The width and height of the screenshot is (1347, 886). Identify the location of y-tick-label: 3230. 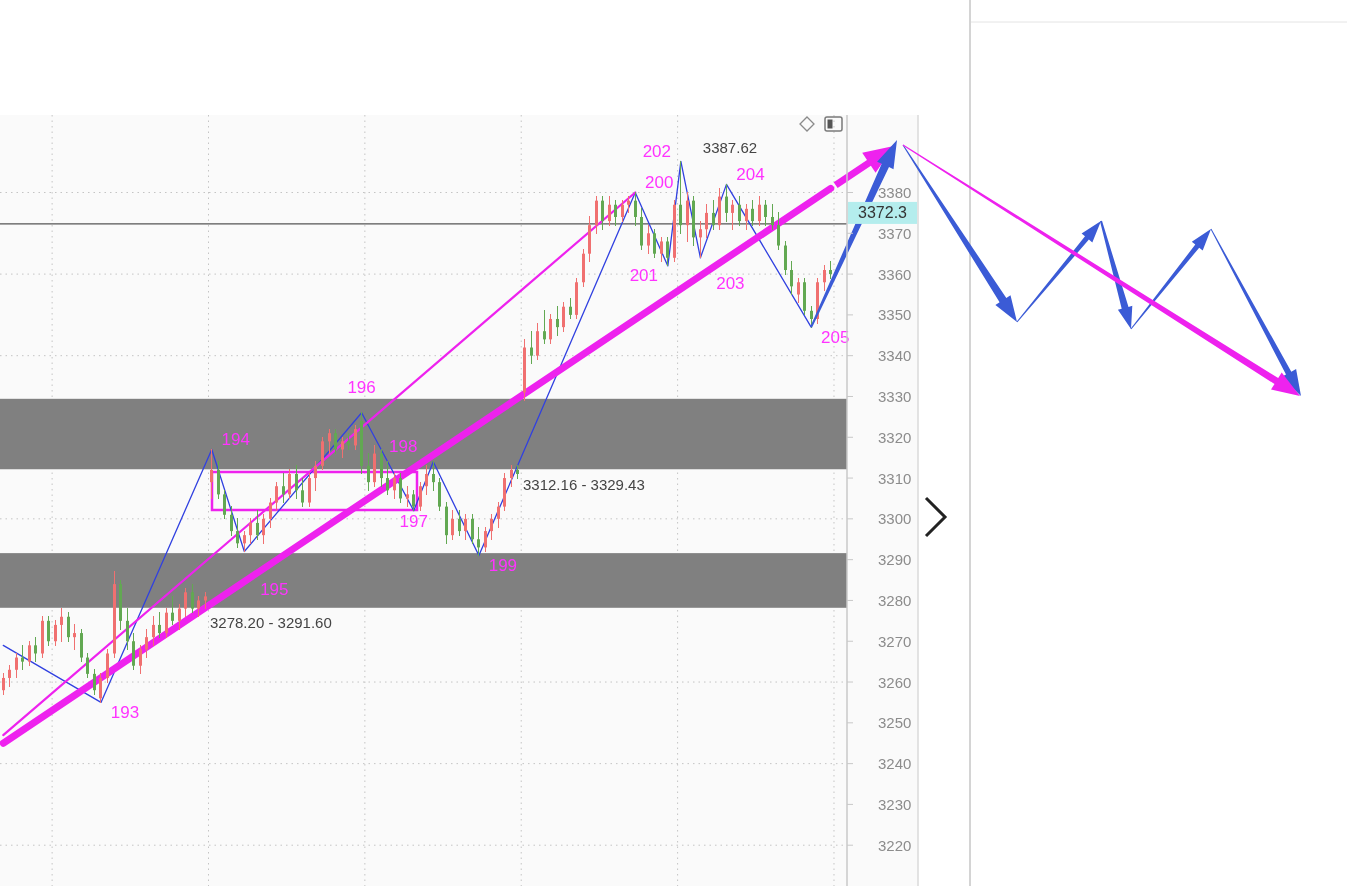
(895, 804).